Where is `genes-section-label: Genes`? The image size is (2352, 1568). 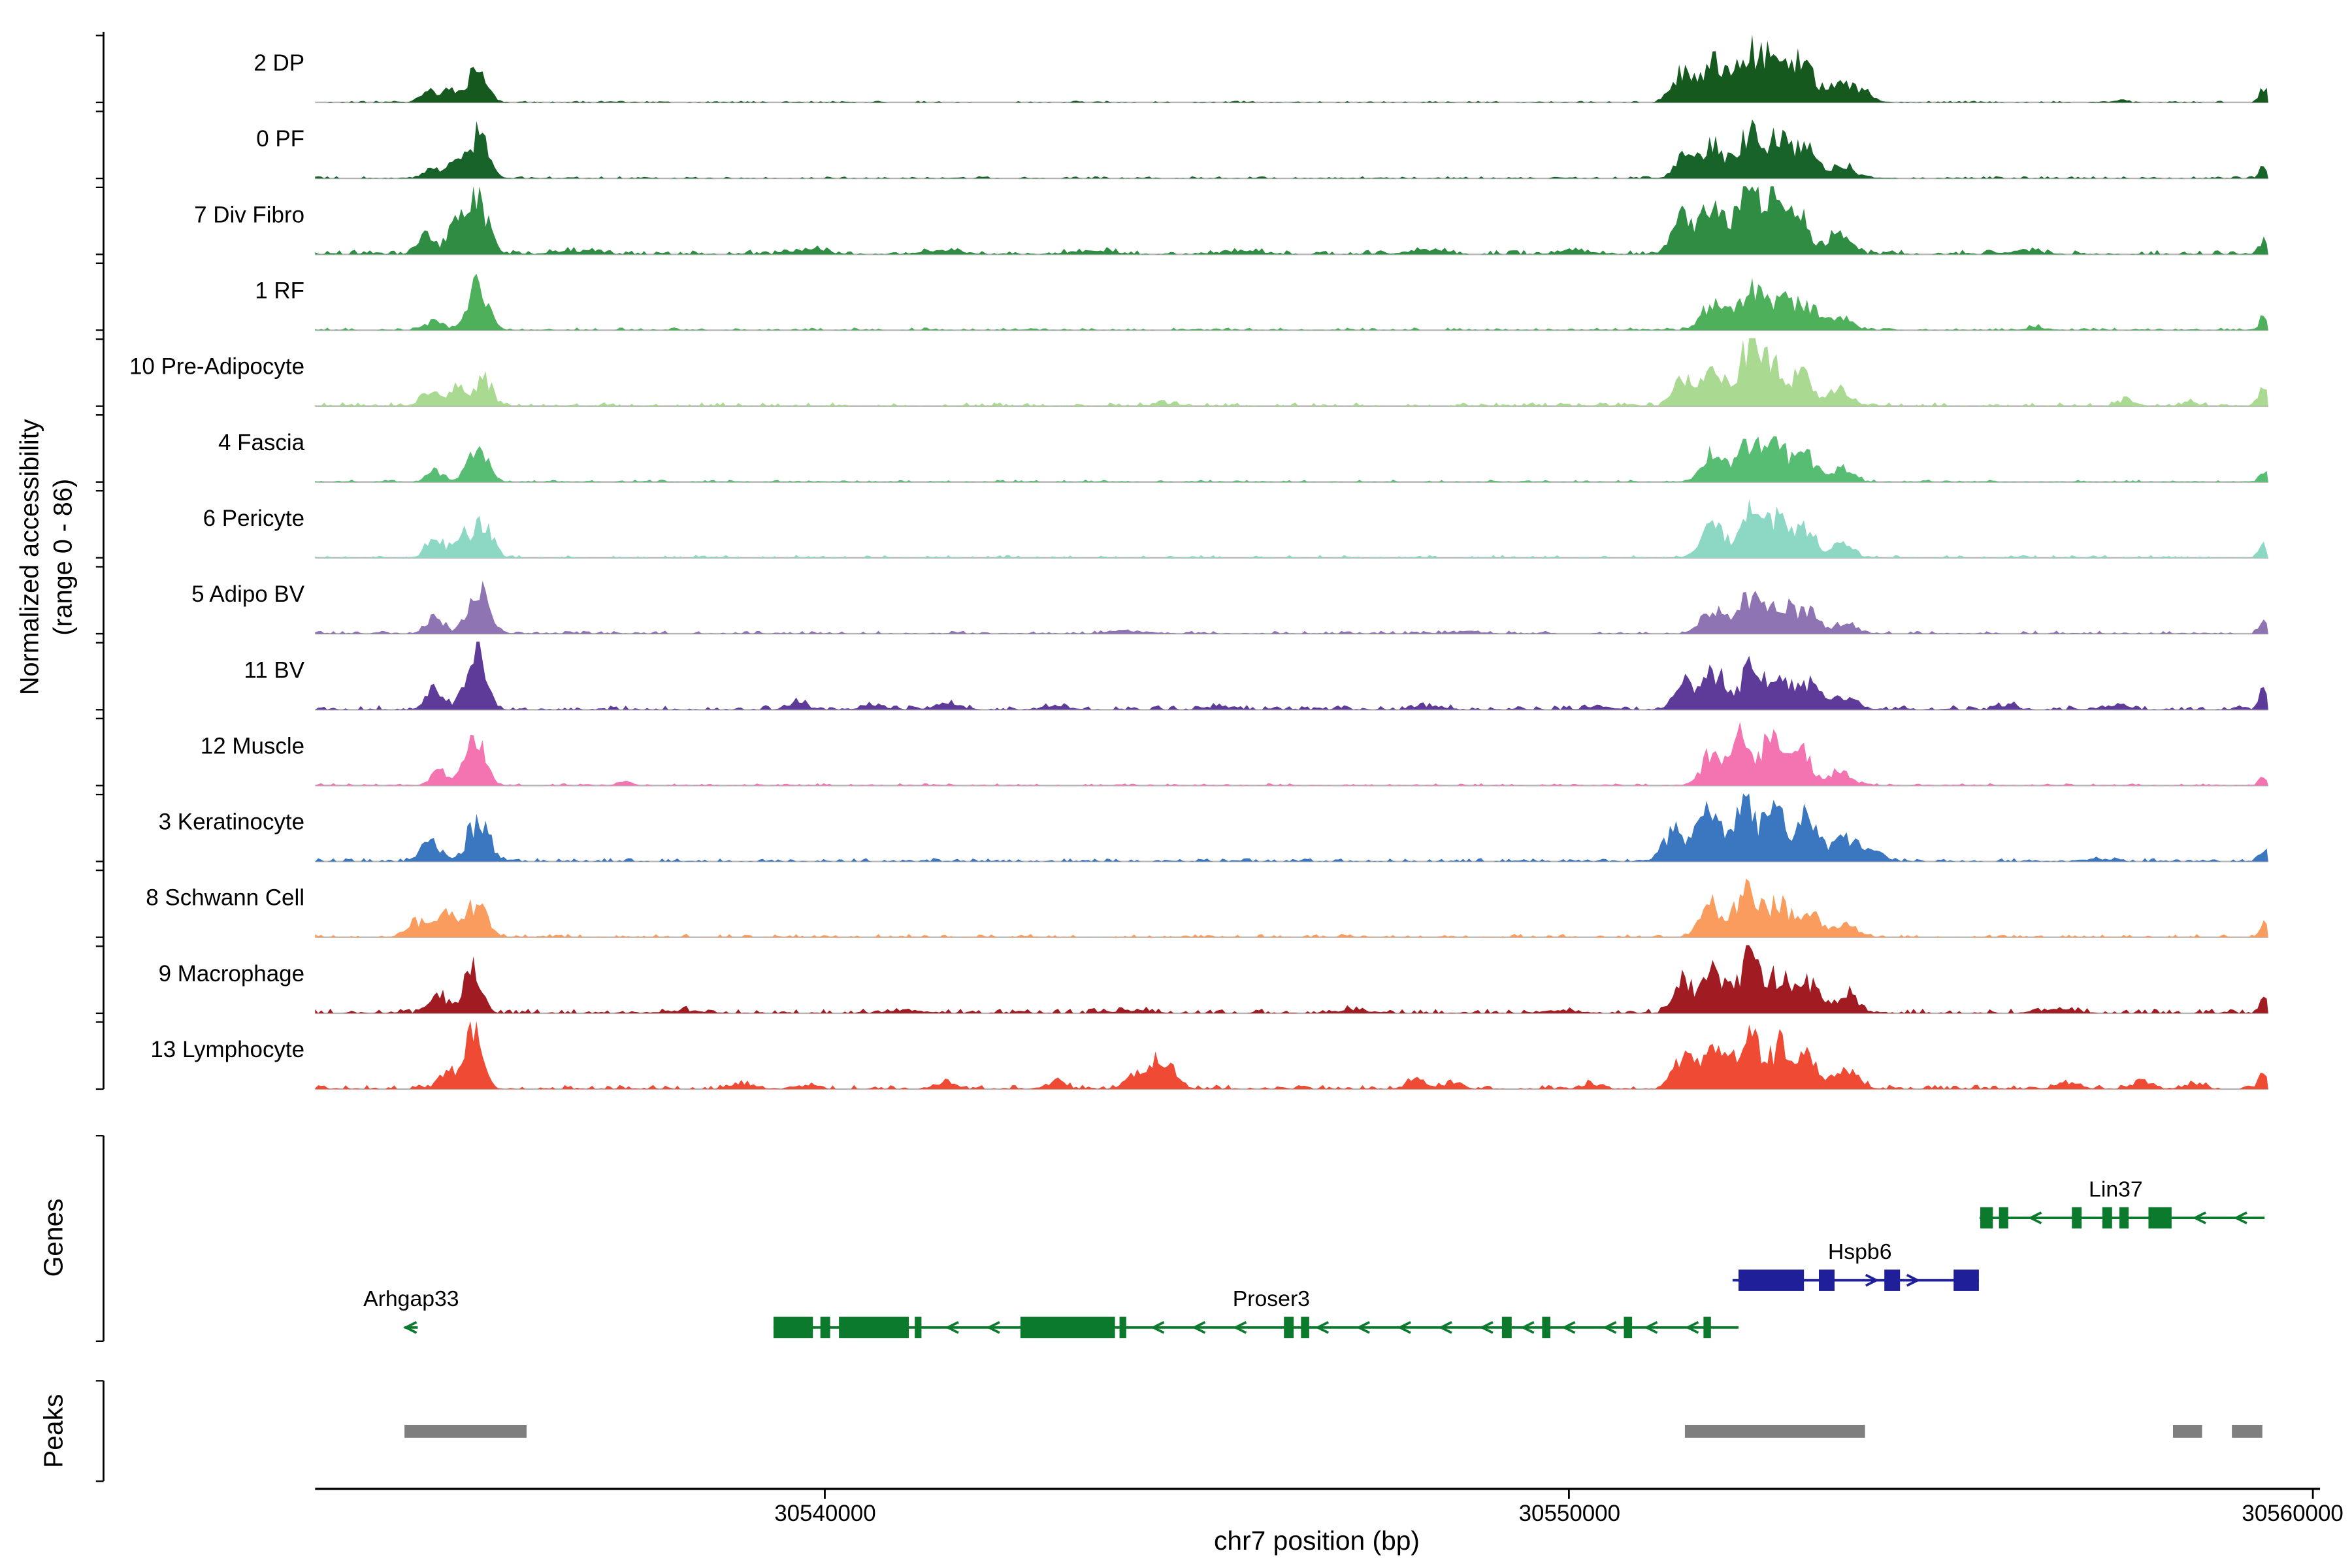
genes-section-label: Genes is located at coordinates (54, 1237).